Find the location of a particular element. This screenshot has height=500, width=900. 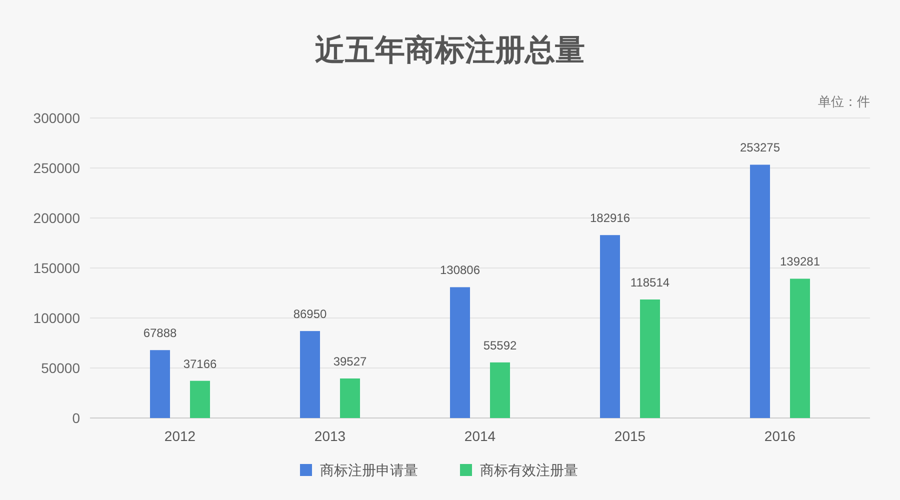

data-label: 182916 is located at coordinates (610, 218).